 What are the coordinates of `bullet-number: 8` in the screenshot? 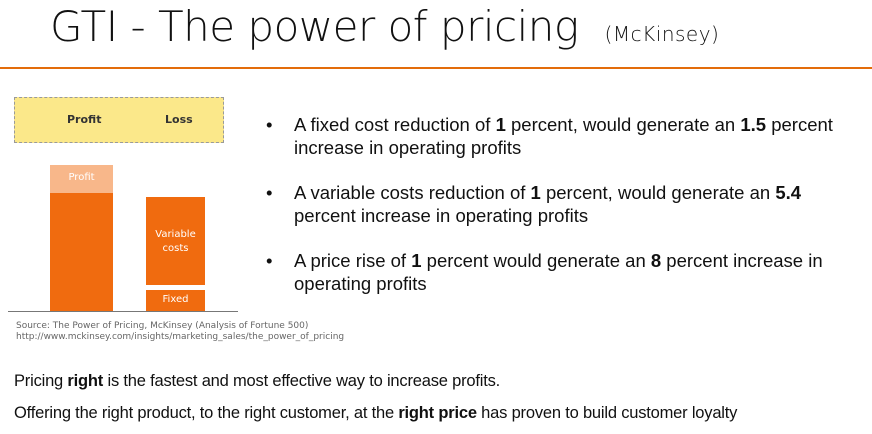 It's located at (656, 260).